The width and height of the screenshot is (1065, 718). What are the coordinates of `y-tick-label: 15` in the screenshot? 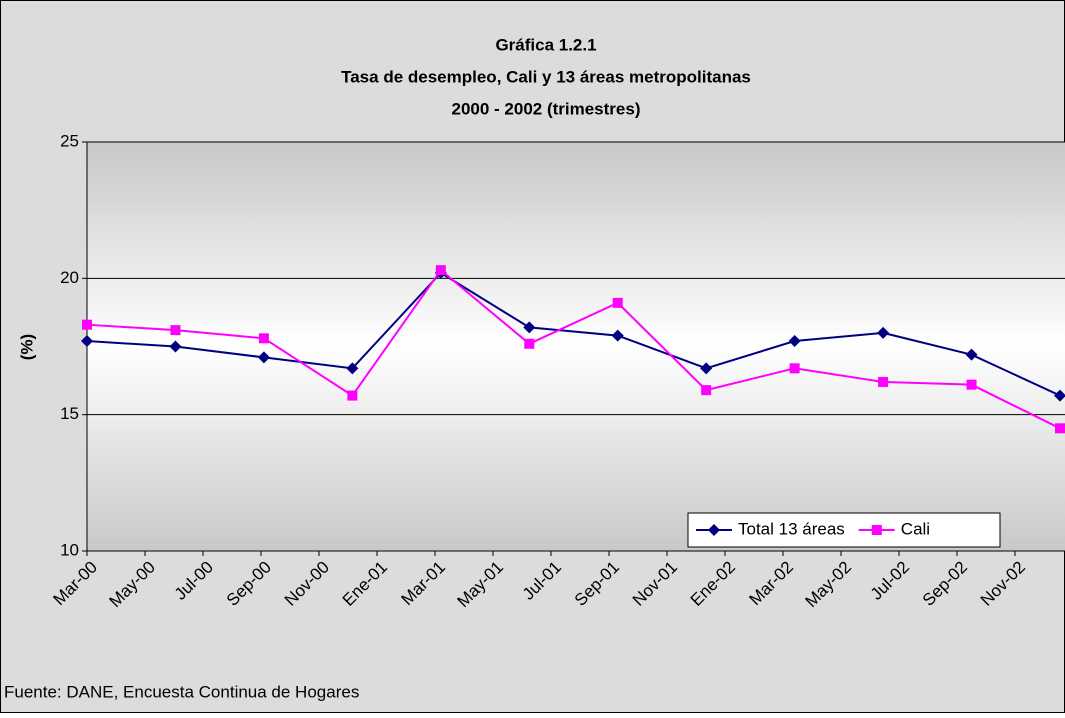 It's located at (69, 413).